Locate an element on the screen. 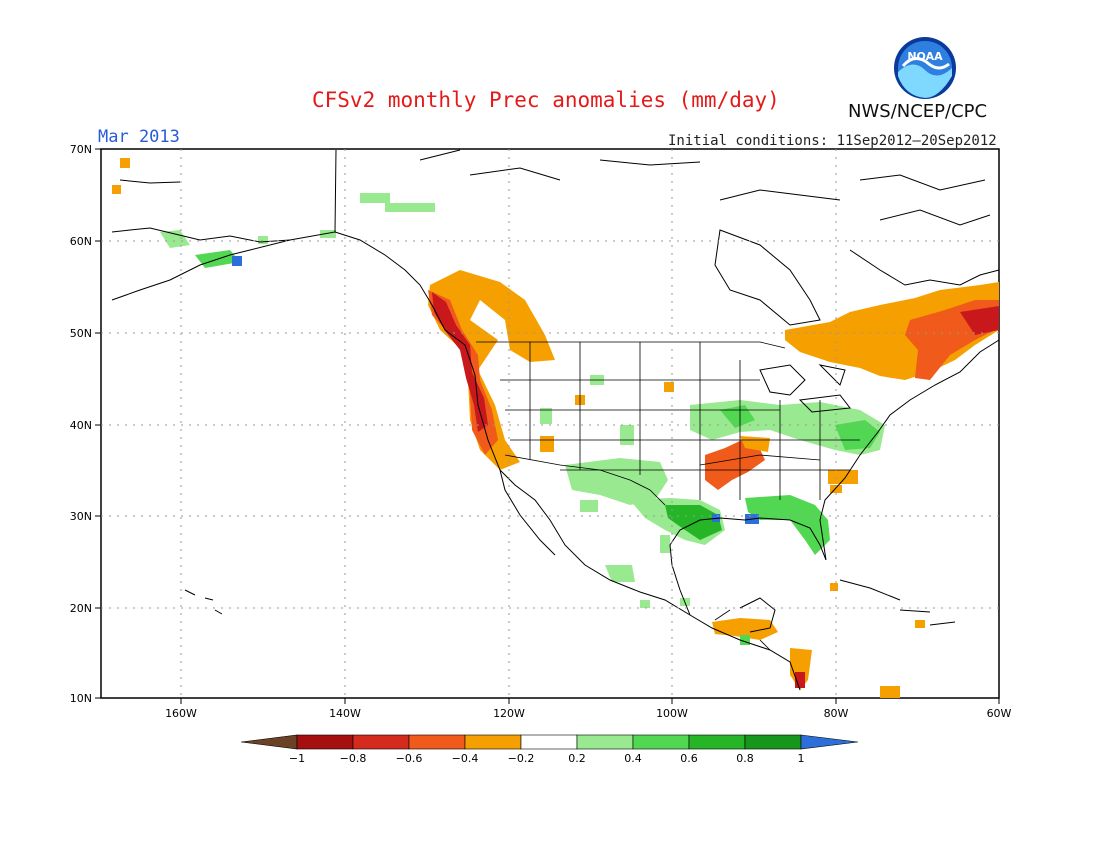 This screenshot has height=850, width=1100. wet-anomaly-southern-plains is located at coordinates (677, 521).